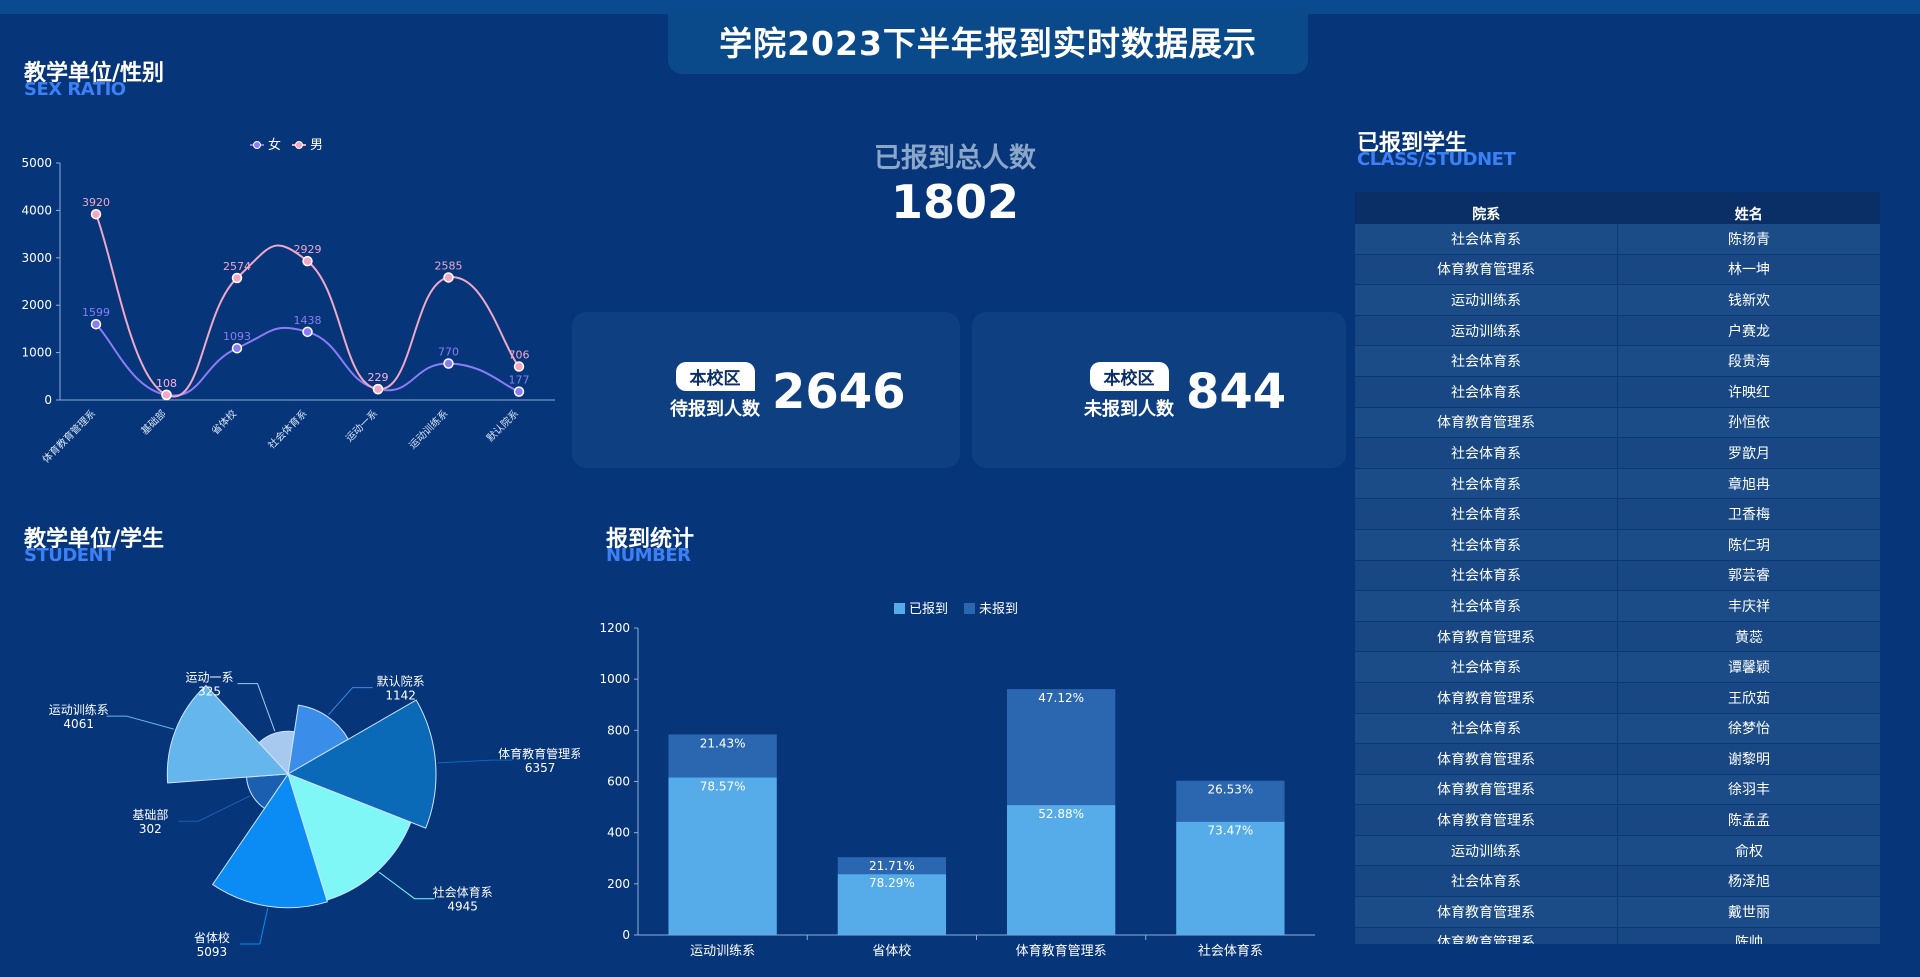  What do you see at coordinates (1617, 729) in the screenshot?
I see `table-row: 社会体育系 徐梦怡` at bounding box center [1617, 729].